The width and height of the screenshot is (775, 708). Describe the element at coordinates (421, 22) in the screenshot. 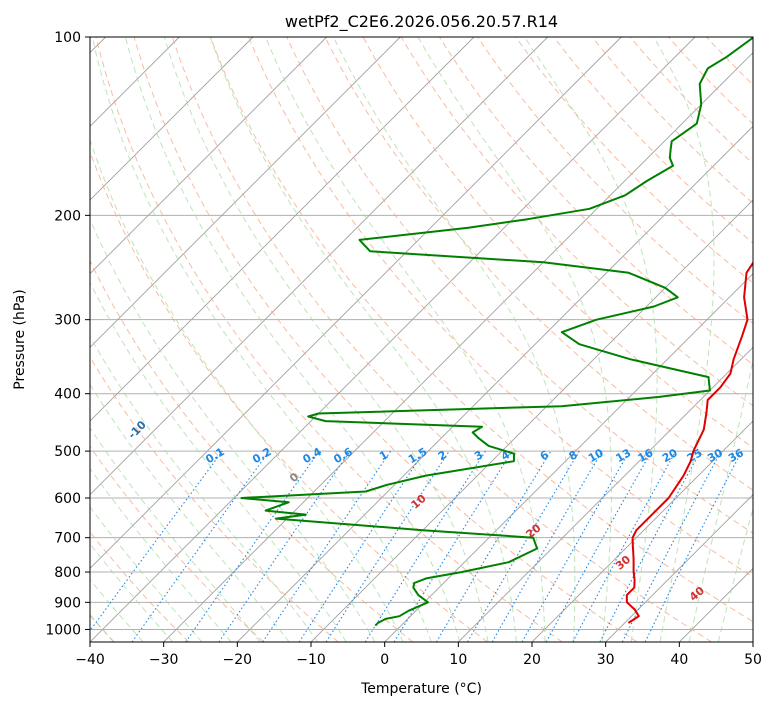

I see `chart-title: wetPf2_C2E6.2026.056.20.57.R14` at that location.